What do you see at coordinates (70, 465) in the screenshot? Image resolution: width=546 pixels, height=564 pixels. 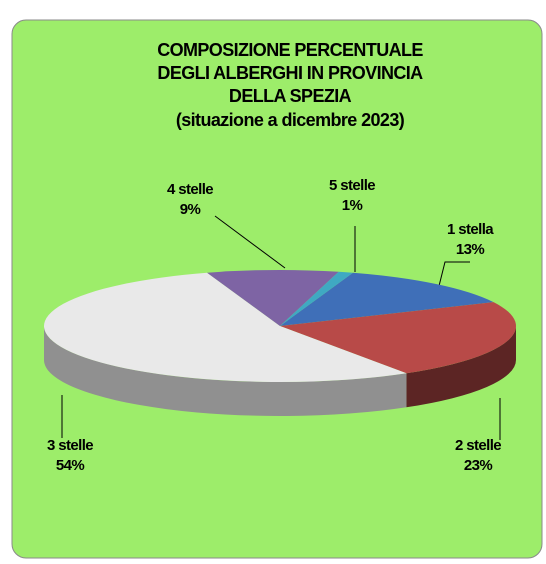 I see `data-label: 54%` at bounding box center [70, 465].